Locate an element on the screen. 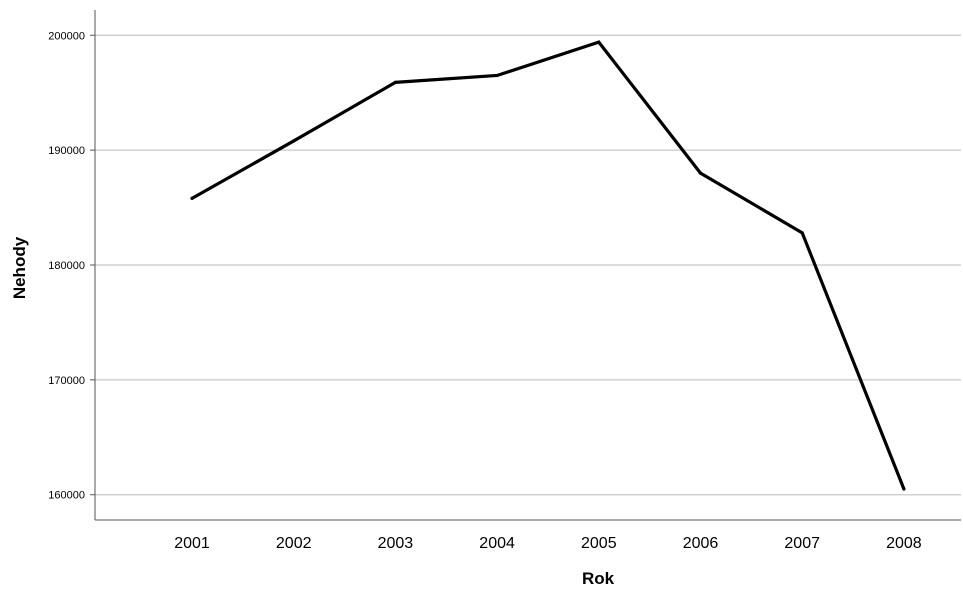 The height and width of the screenshot is (592, 963). y-tick-label: 180000 is located at coordinates (66, 266).